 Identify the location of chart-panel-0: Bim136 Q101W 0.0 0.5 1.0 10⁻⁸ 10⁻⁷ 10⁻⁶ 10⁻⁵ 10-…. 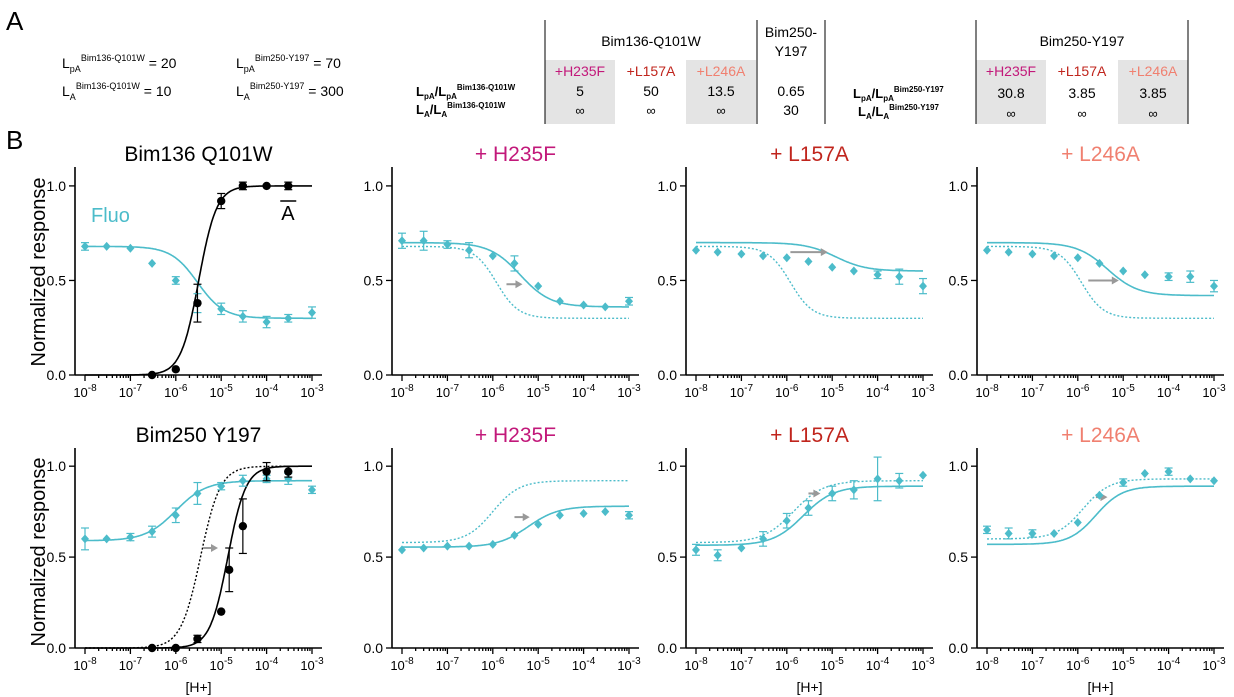
(186, 271).